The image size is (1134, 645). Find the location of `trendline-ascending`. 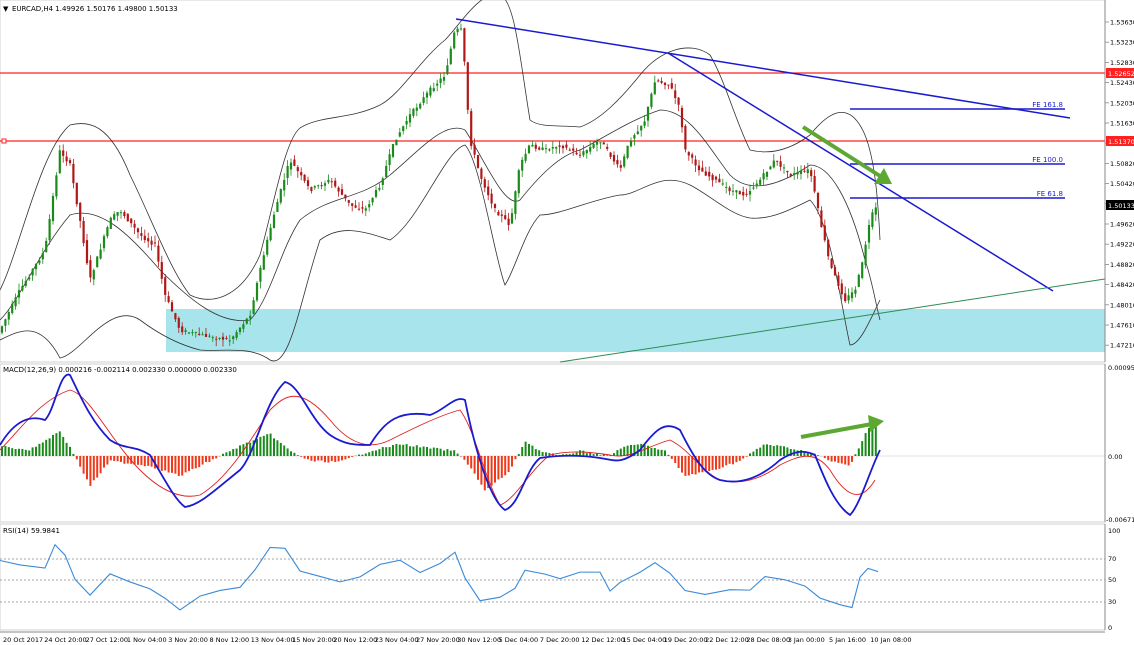

trendline-ascending is located at coordinates (832, 320).